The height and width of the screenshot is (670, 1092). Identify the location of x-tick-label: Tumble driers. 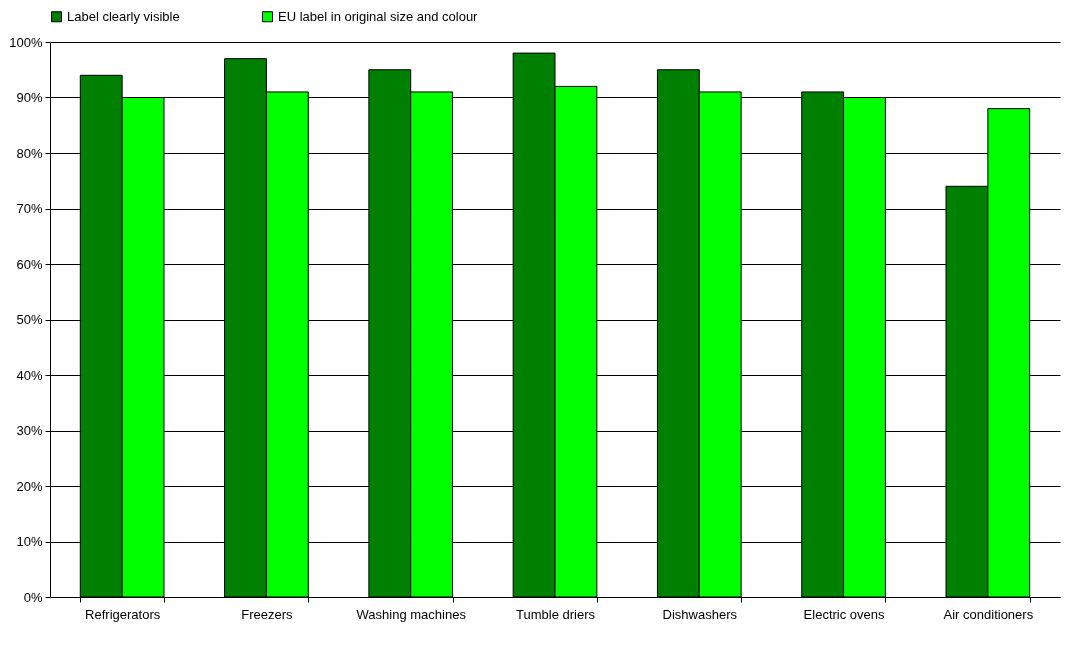
(556, 614).